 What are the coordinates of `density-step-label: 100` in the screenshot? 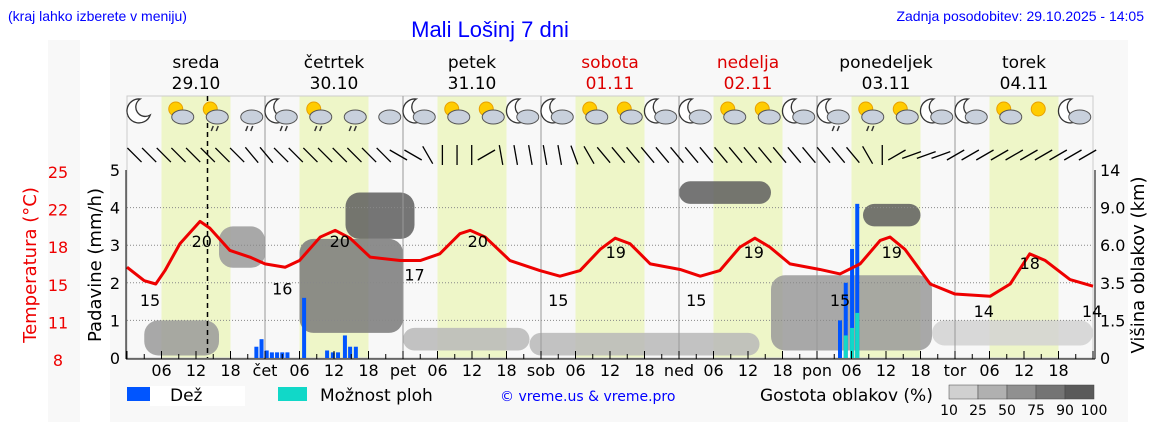 It's located at (1094, 411).